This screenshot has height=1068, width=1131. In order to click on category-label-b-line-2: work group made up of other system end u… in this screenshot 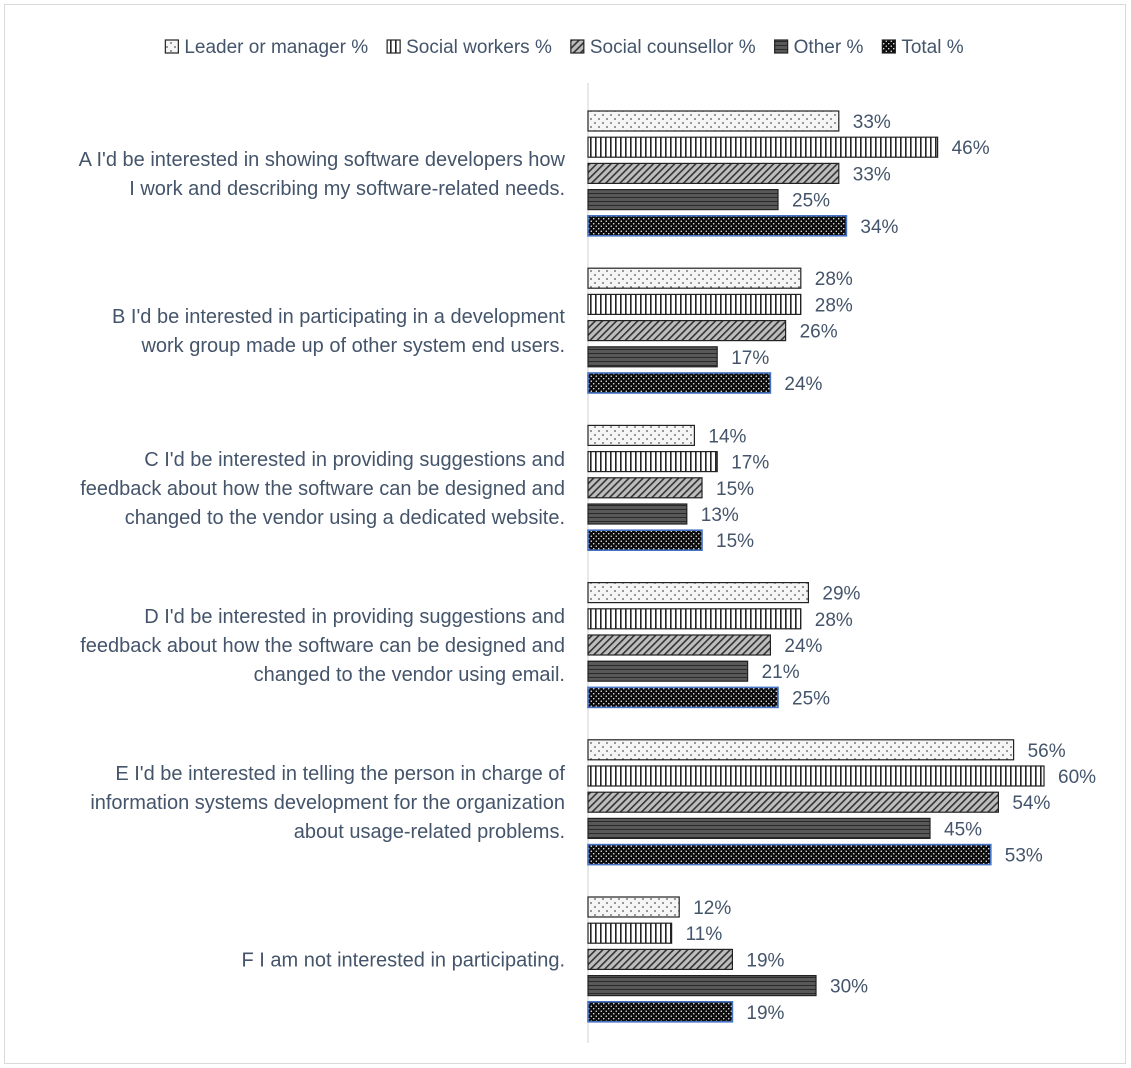, I will do `click(352, 346)`.